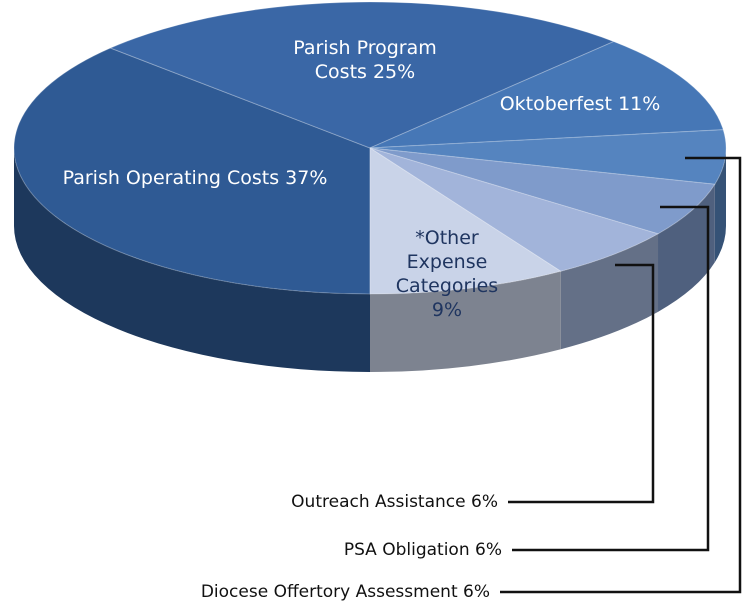 The height and width of the screenshot is (607, 750). I want to click on label-name: Parish Operating Costs, so click(171, 178).